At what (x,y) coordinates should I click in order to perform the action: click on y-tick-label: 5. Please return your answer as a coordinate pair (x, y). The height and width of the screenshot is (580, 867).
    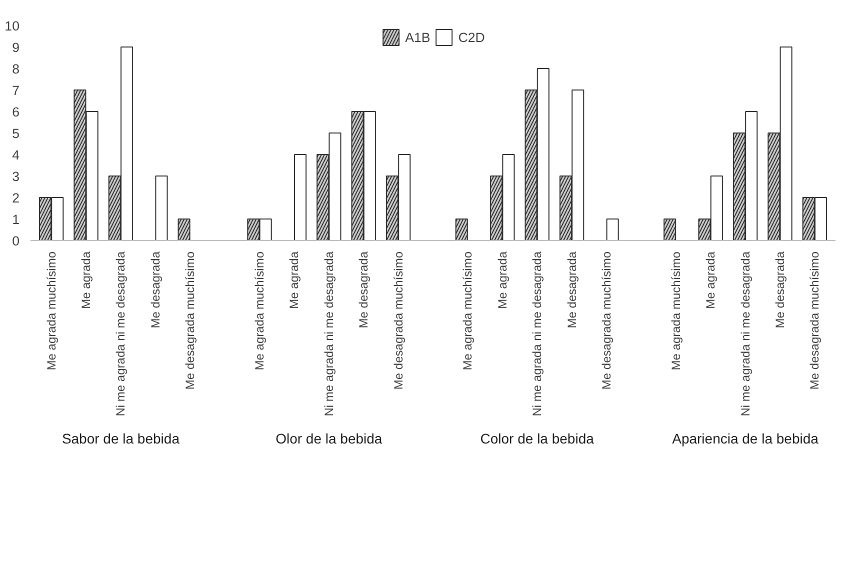
    Looking at the image, I should click on (16, 133).